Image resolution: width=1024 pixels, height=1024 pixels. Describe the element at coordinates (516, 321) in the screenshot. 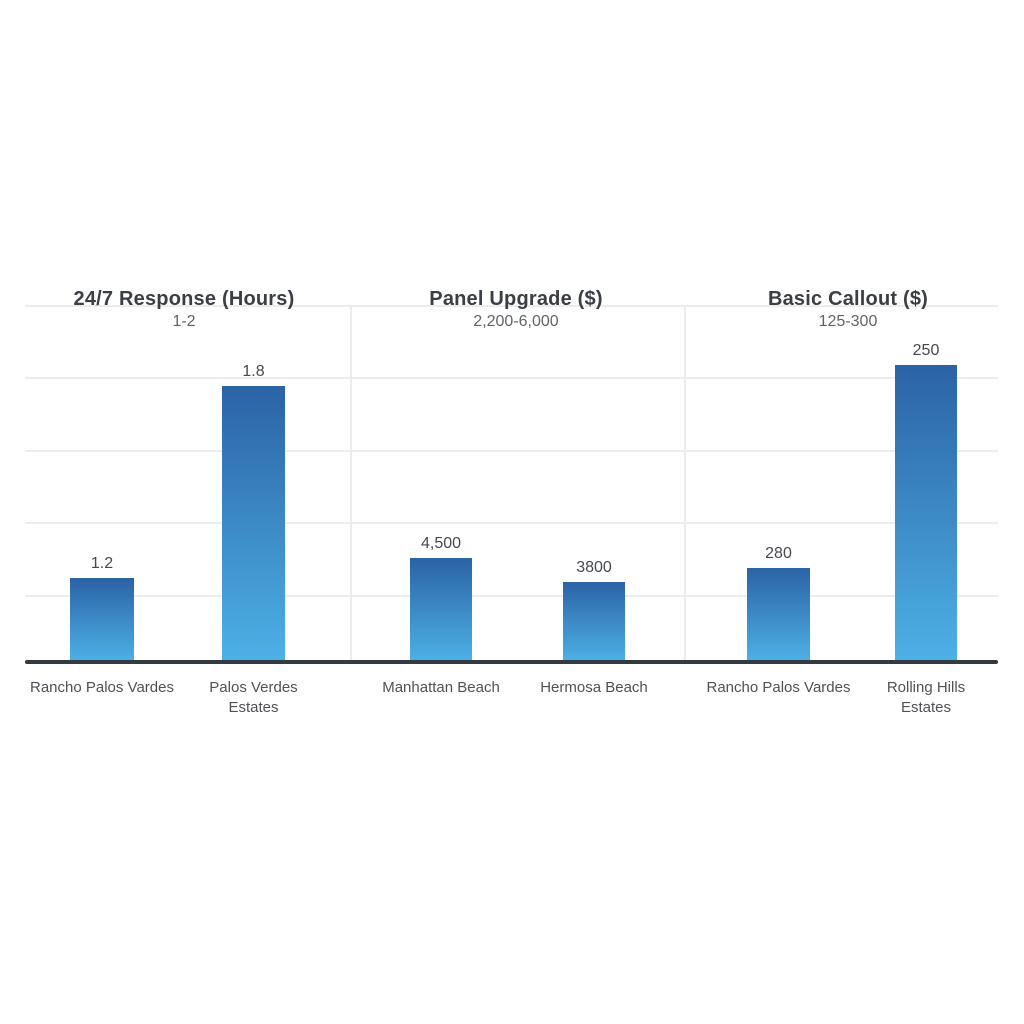

I see `panel-subtitle: 2,200-6,000` at that location.